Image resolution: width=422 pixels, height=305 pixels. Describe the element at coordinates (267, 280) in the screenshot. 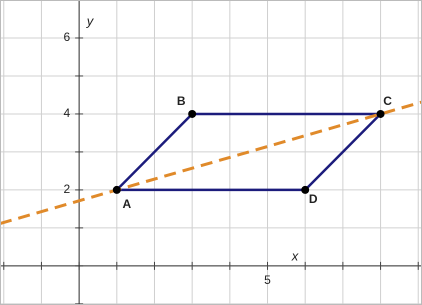

I see `x-tick-label: 5` at that location.